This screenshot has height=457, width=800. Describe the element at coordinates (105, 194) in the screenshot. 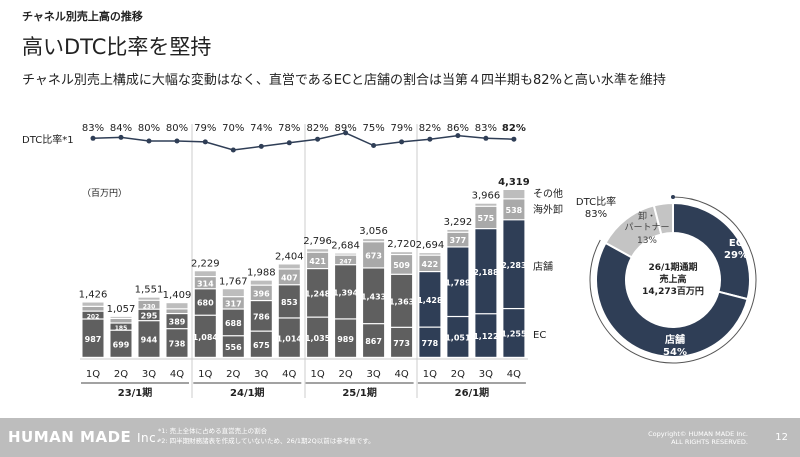

I see `unit-label: （百万円）` at that location.